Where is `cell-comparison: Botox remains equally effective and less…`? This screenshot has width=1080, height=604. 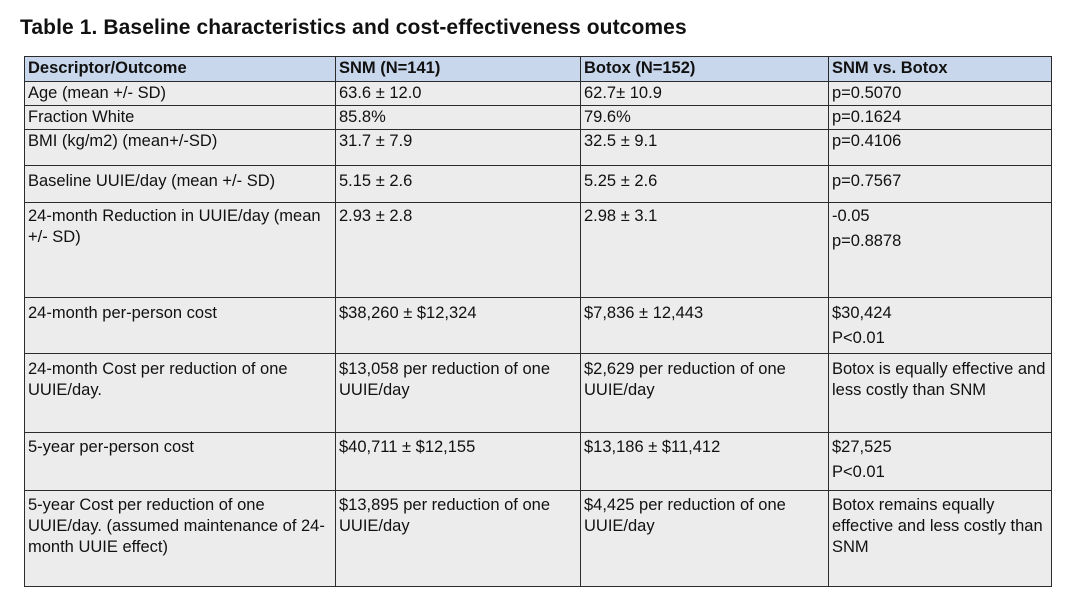 cell-comparison: Botox remains equally effective and less… is located at coordinates (940, 538).